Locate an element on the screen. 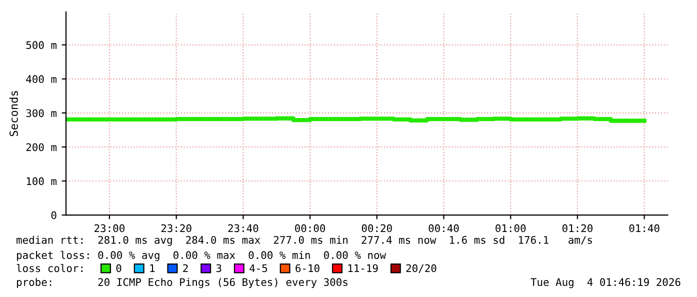 This screenshot has height=297, width=697. text: packet loss: 0.00 % avg 0.00 % max 0.00 % min 0.00 % now is located at coordinates (201, 256).